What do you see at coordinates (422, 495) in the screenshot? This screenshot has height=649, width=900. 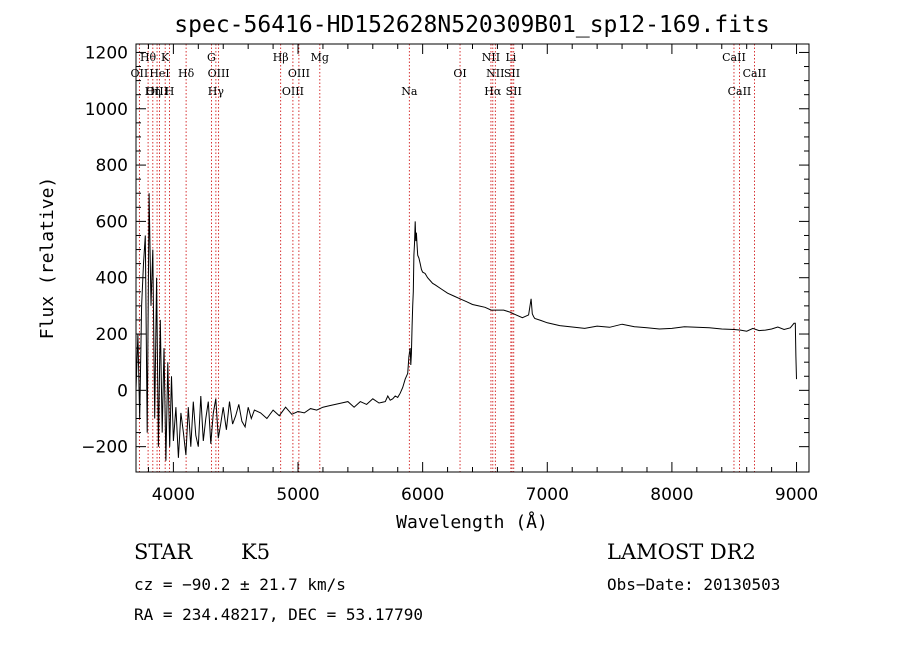 I see `x-tick-label: 6000` at bounding box center [422, 495].